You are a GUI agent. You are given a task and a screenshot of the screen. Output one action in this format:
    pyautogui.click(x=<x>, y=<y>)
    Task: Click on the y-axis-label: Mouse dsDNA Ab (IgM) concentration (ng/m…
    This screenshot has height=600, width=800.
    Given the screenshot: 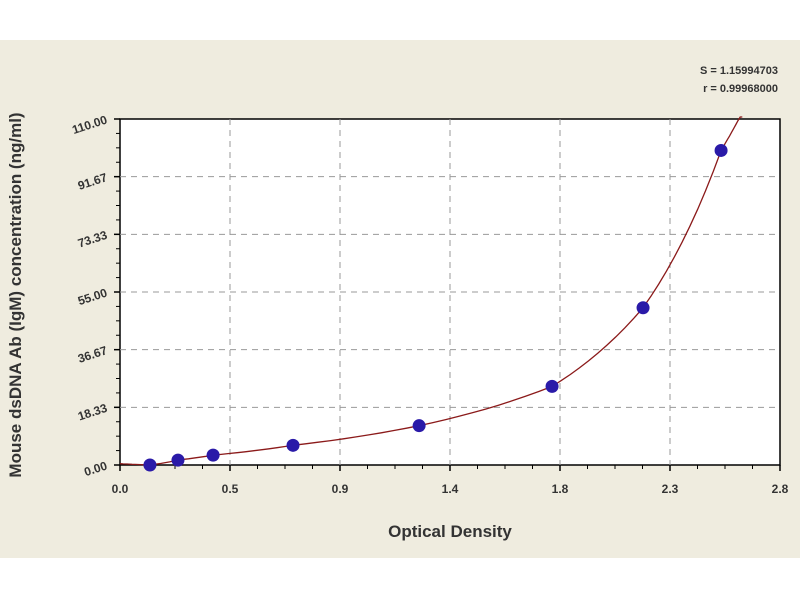 What is the action you would take?
    pyautogui.click(x=15, y=294)
    